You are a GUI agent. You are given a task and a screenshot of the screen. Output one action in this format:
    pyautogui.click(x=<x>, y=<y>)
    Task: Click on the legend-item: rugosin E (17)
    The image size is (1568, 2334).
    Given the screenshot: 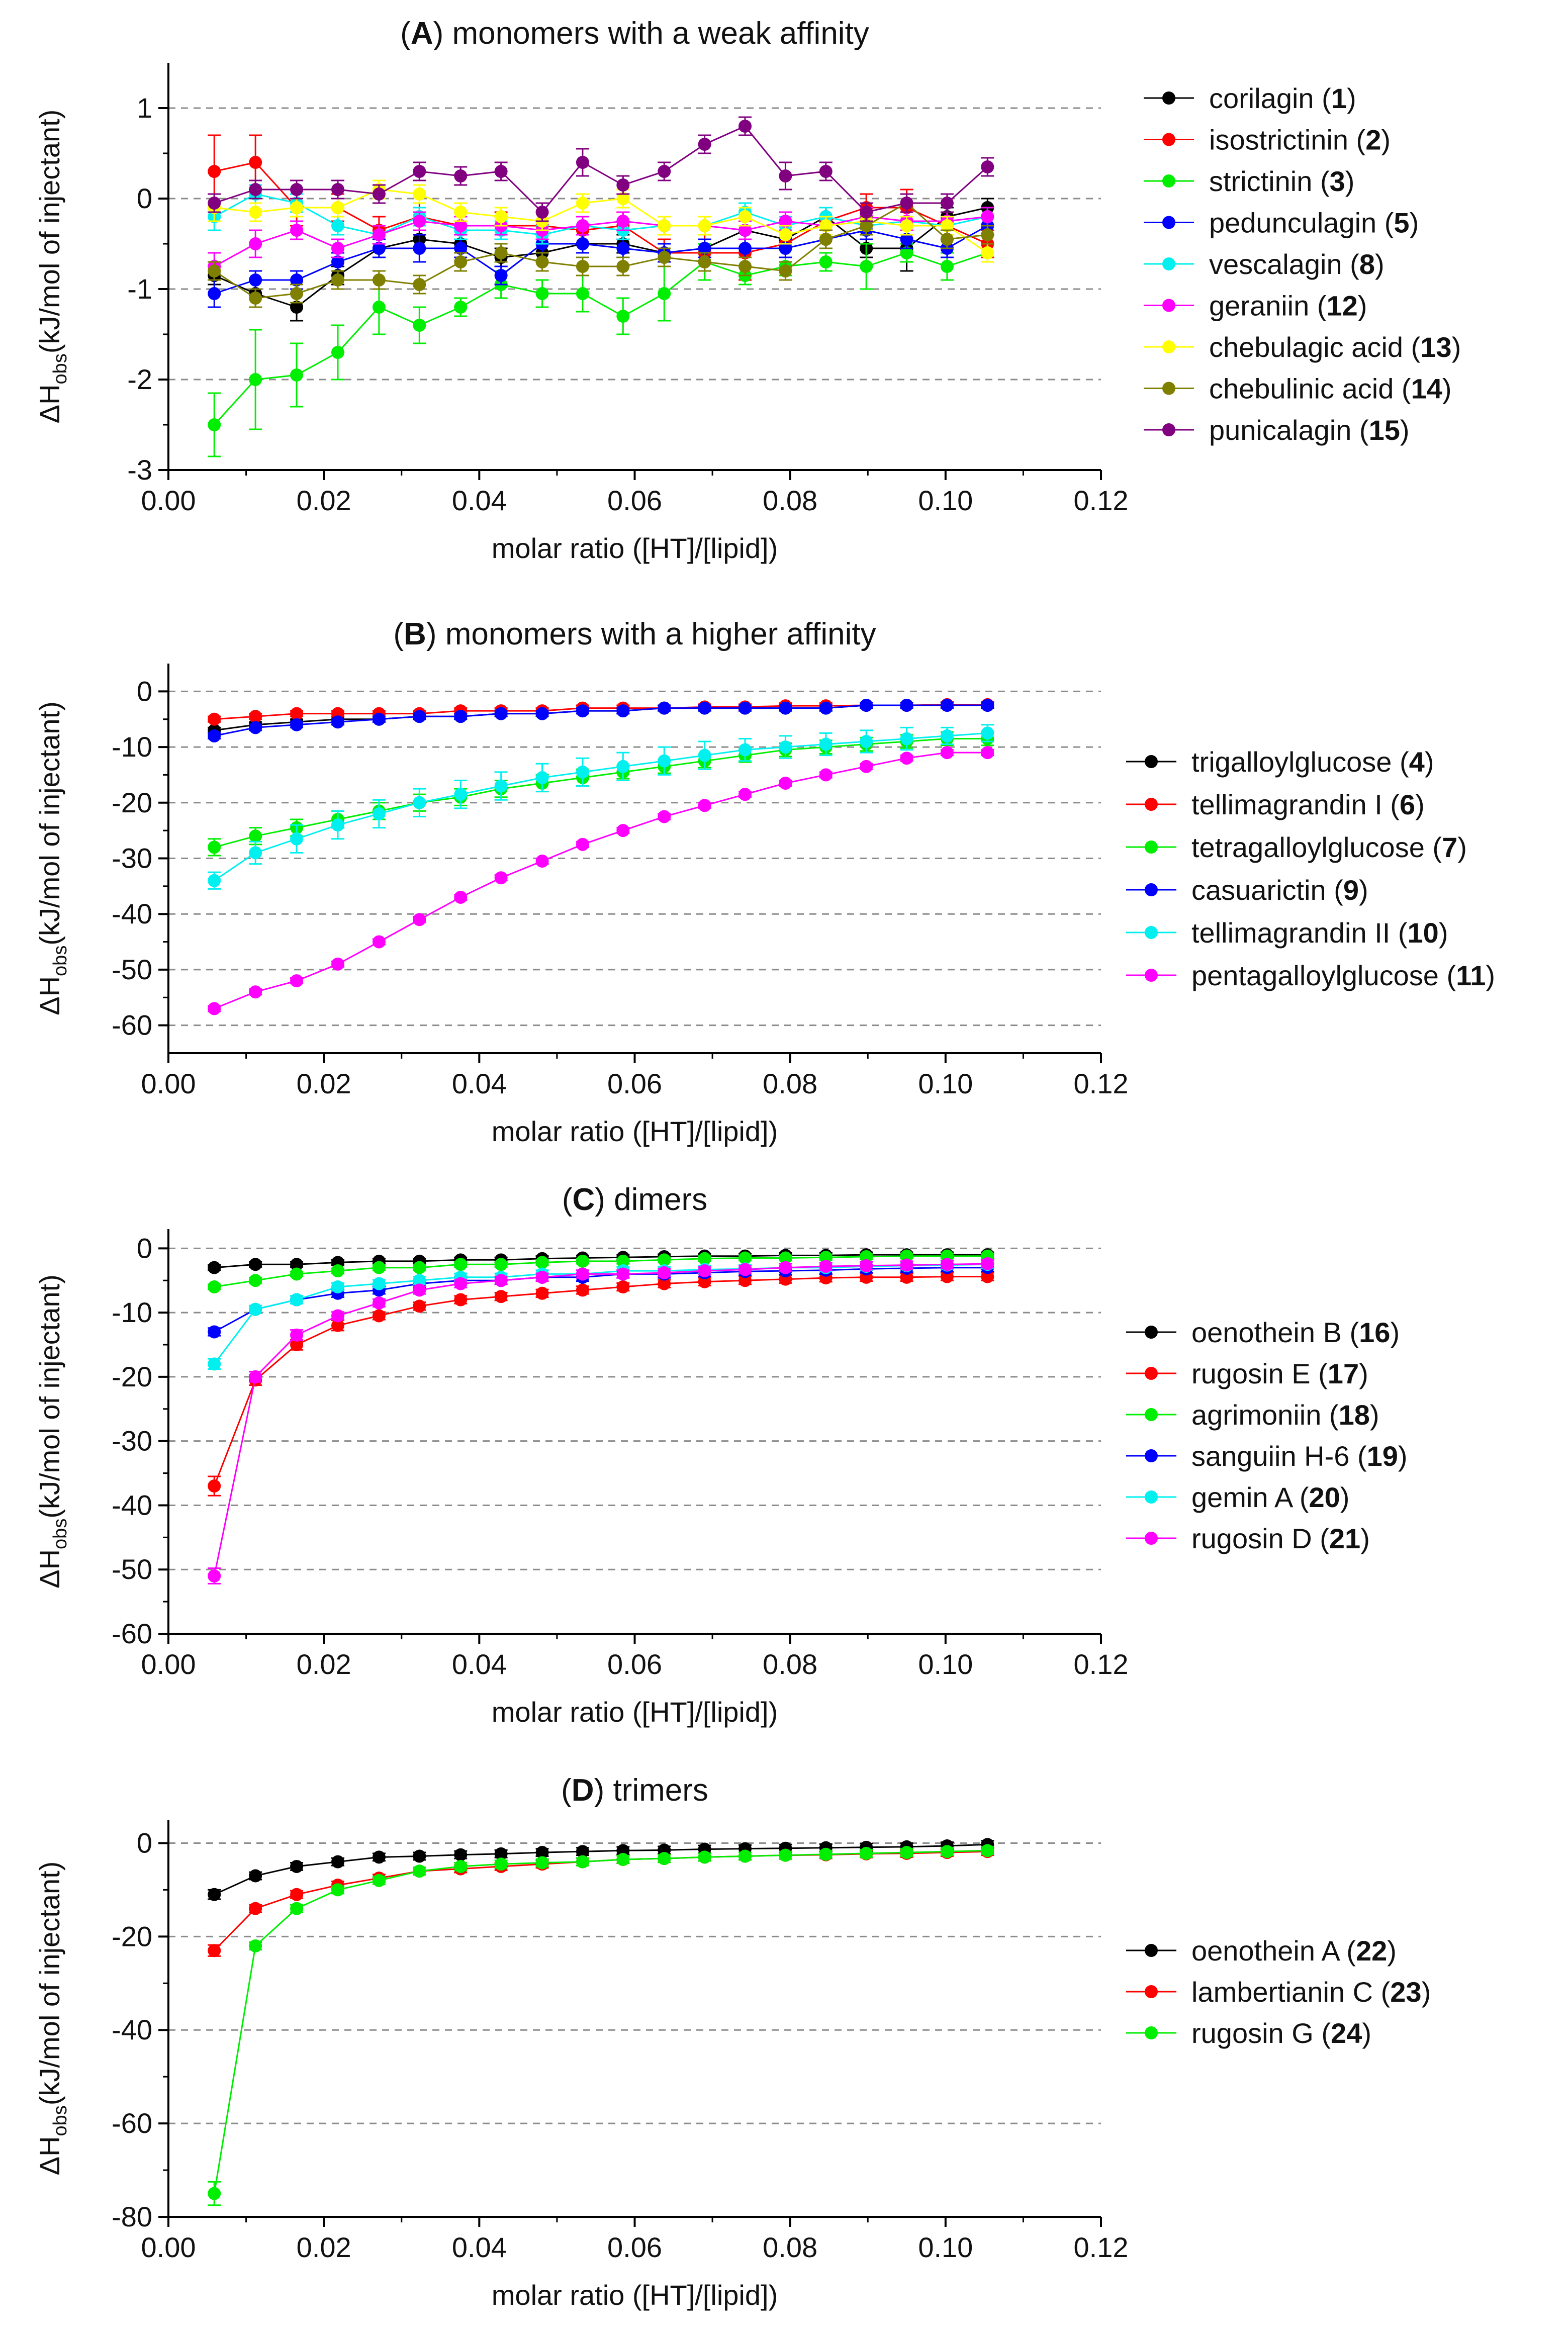 What is the action you would take?
    pyautogui.click(x=1247, y=1373)
    